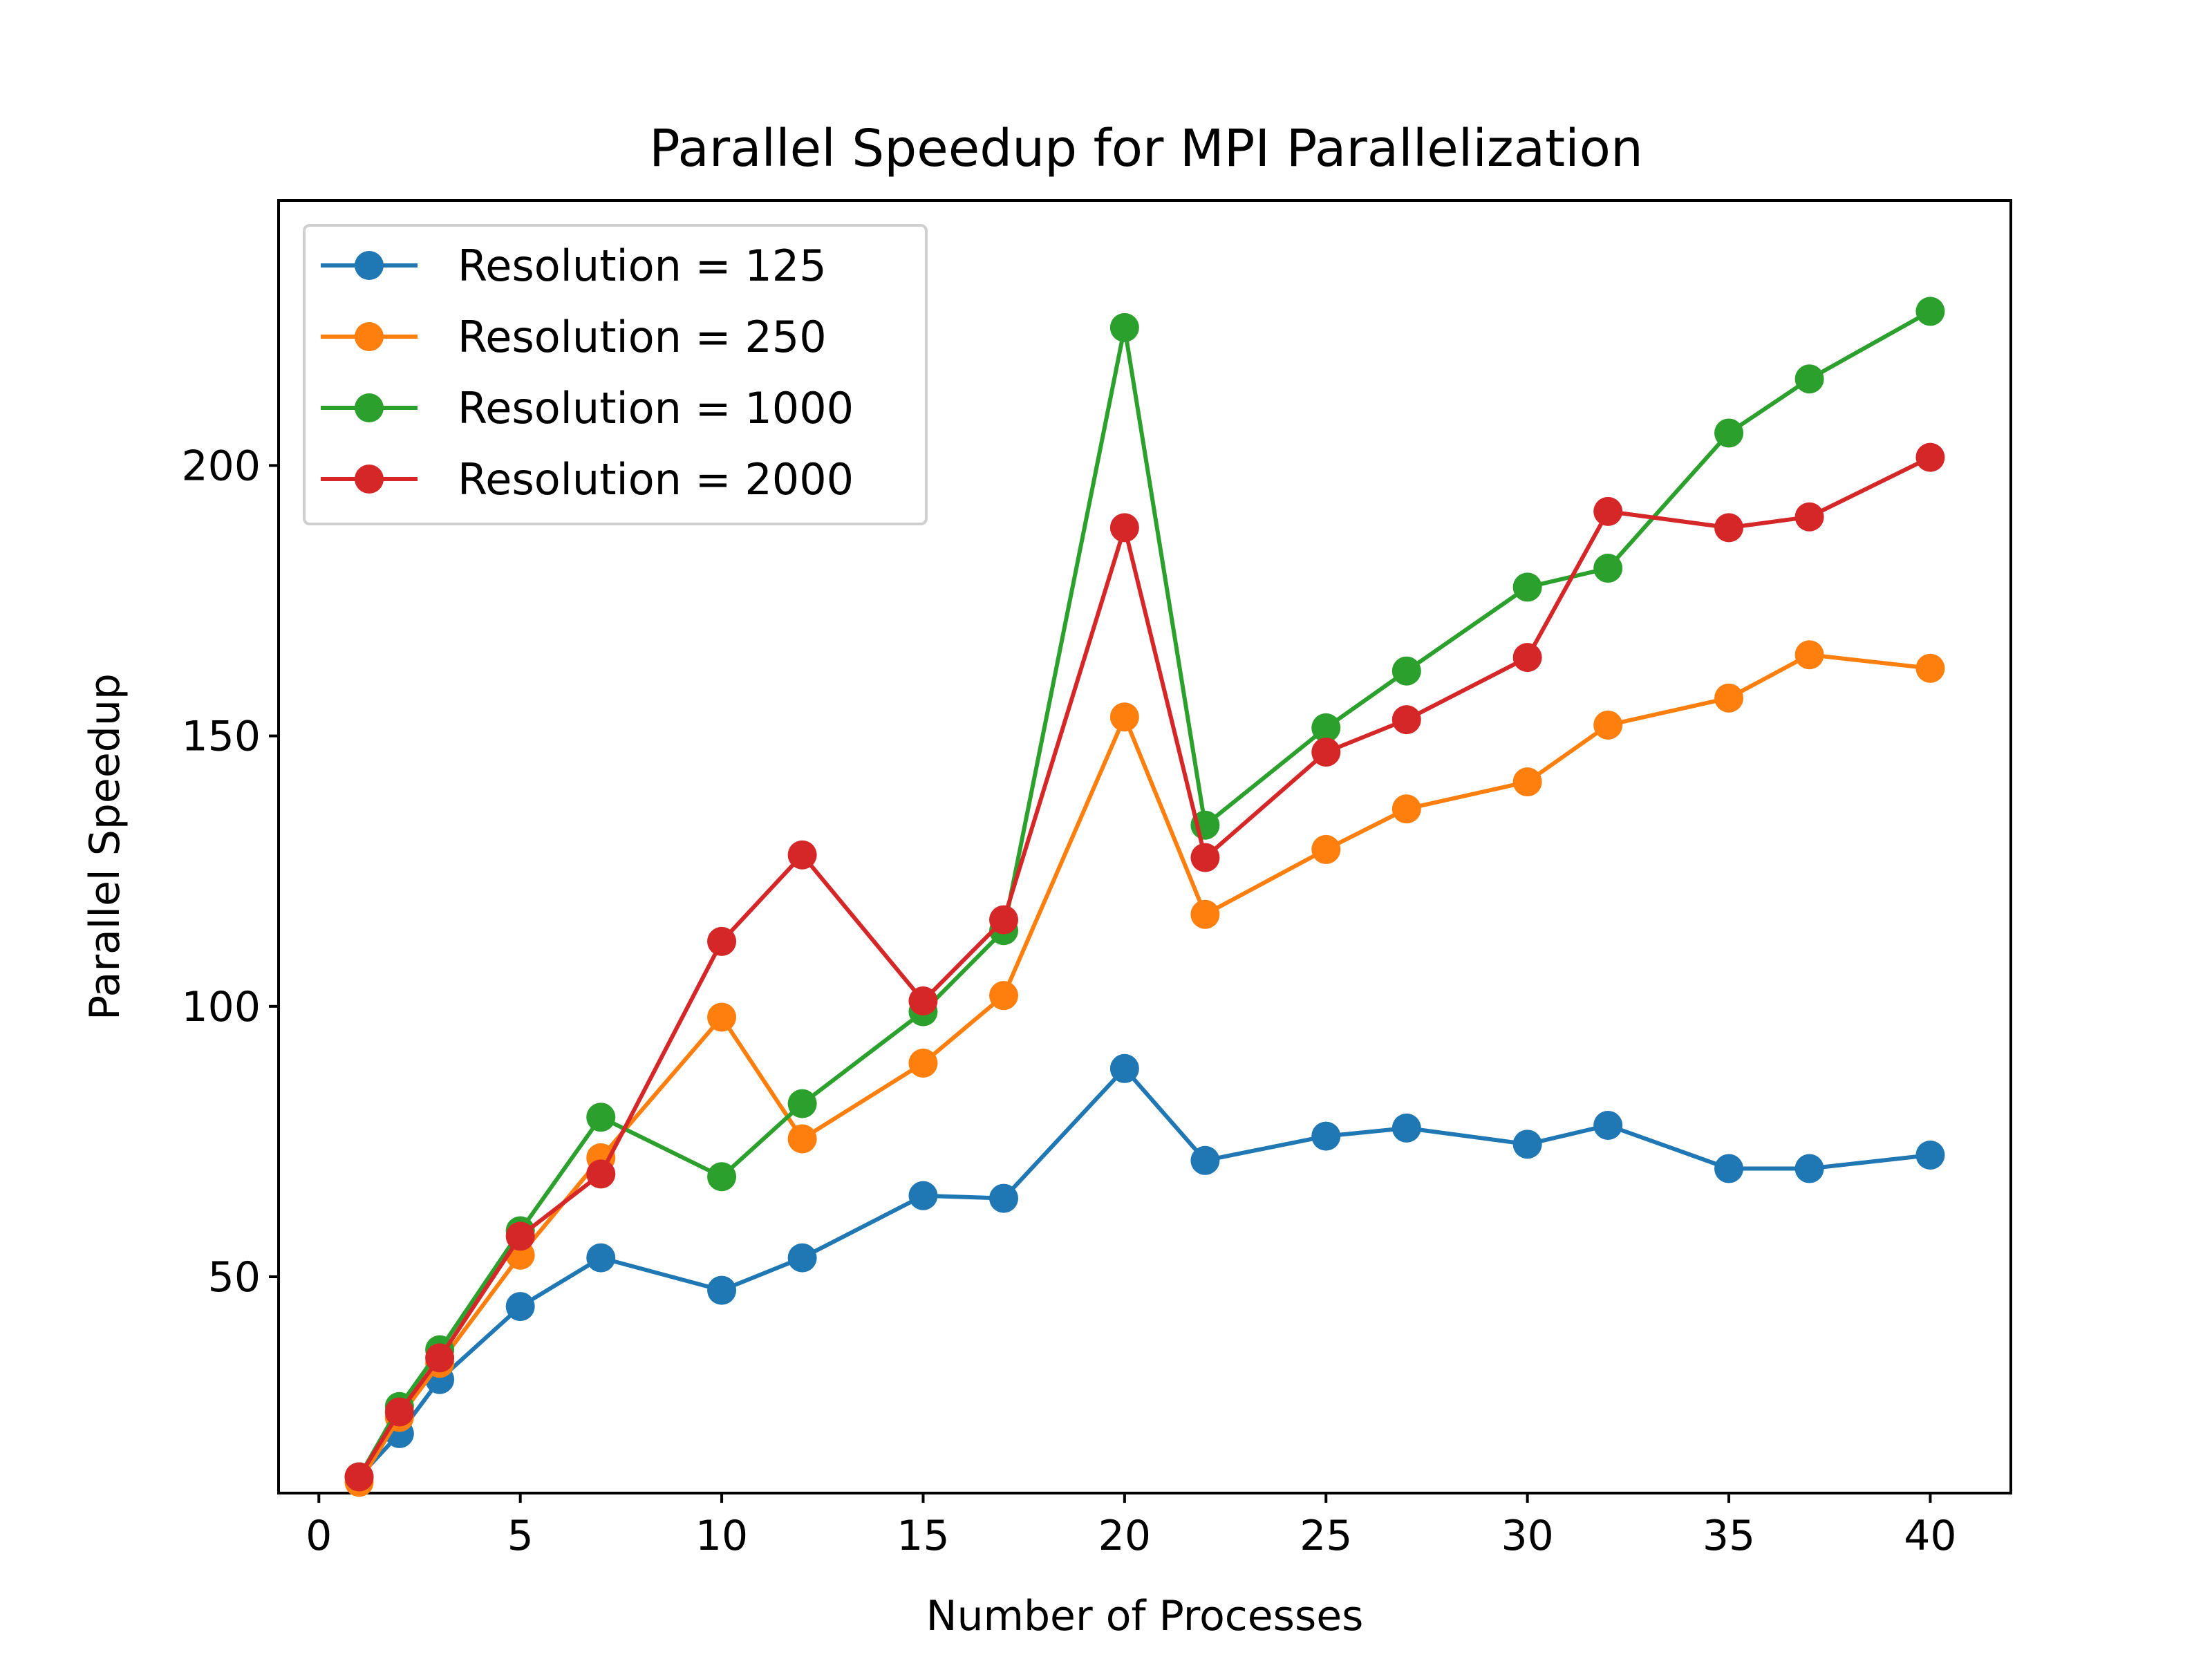  I want to click on legend-item: Resolution = 2000, so click(588, 480).